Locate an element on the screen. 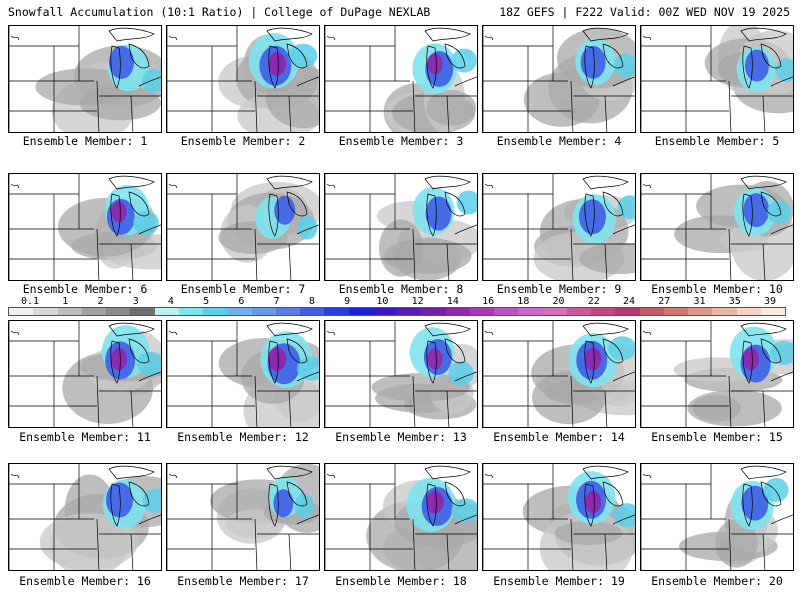 The image size is (800, 600). colorbar-tick-label: 31 is located at coordinates (699, 301).